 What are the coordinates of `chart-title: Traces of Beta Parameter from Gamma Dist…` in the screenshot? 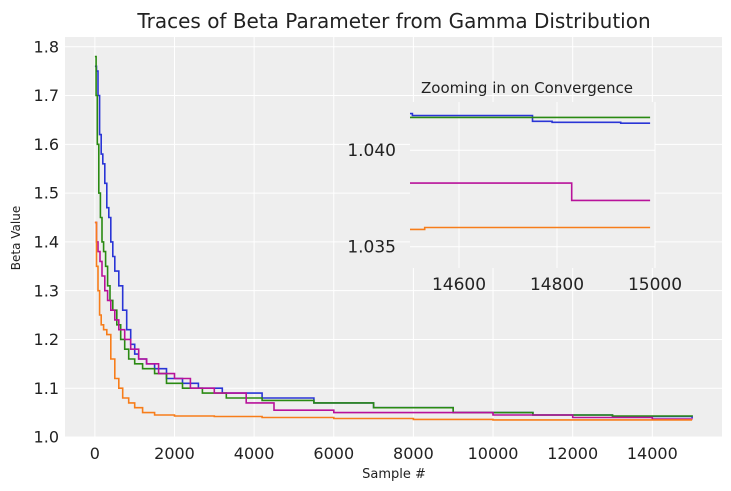 It's located at (393, 21).